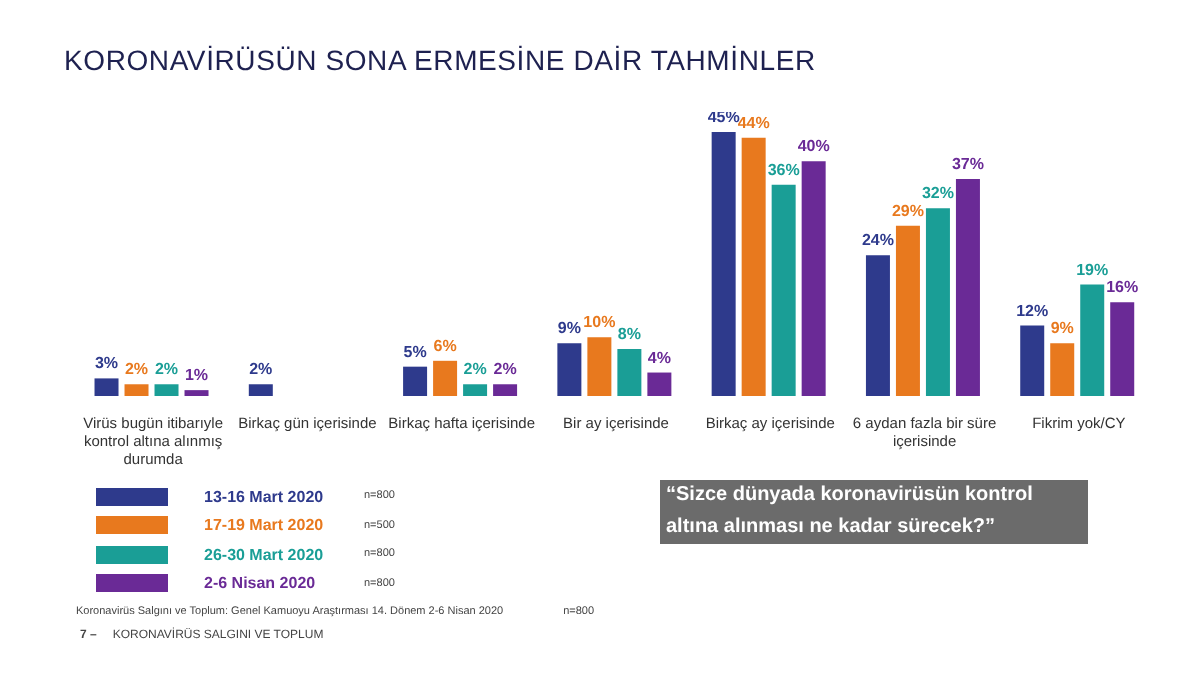  Describe the element at coordinates (783, 169) in the screenshot. I see `data-label: 36%` at that location.